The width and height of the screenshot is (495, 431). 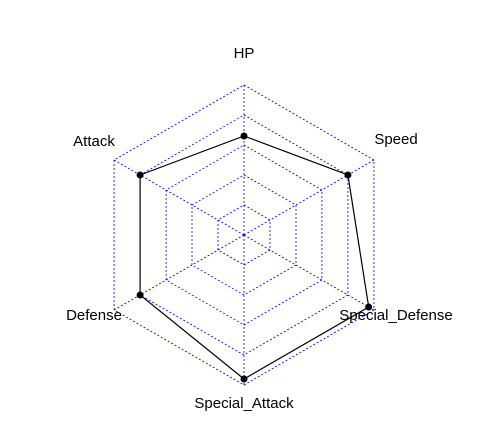 I want to click on axis-label-speed: Speed, so click(x=395, y=139).